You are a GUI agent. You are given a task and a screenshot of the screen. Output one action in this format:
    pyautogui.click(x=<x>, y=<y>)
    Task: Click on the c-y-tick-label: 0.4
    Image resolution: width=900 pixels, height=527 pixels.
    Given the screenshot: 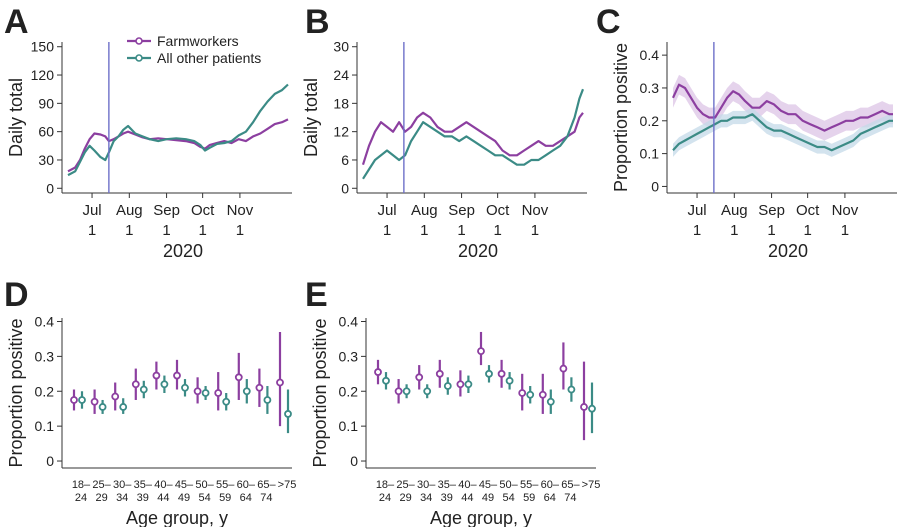 What is the action you would take?
    pyautogui.click(x=650, y=55)
    